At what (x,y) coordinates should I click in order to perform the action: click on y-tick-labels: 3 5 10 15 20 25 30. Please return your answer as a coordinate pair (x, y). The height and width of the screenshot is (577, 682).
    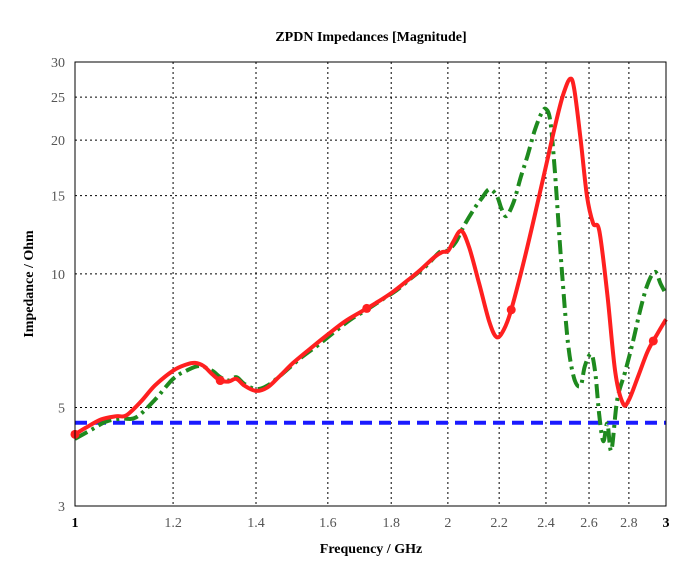
    Looking at the image, I should click on (58, 285).